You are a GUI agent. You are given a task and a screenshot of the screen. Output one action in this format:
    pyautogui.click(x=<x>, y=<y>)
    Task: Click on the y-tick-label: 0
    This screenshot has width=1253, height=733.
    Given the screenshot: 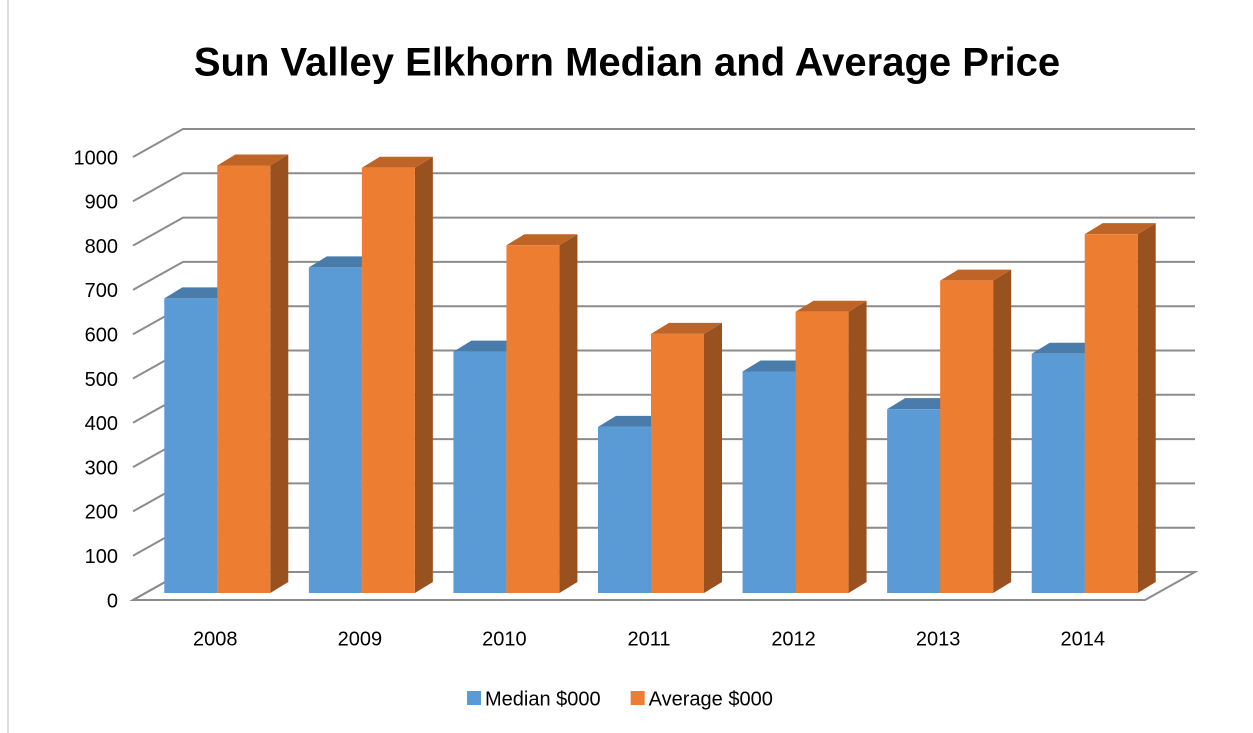 What is the action you would take?
    pyautogui.click(x=112, y=601)
    